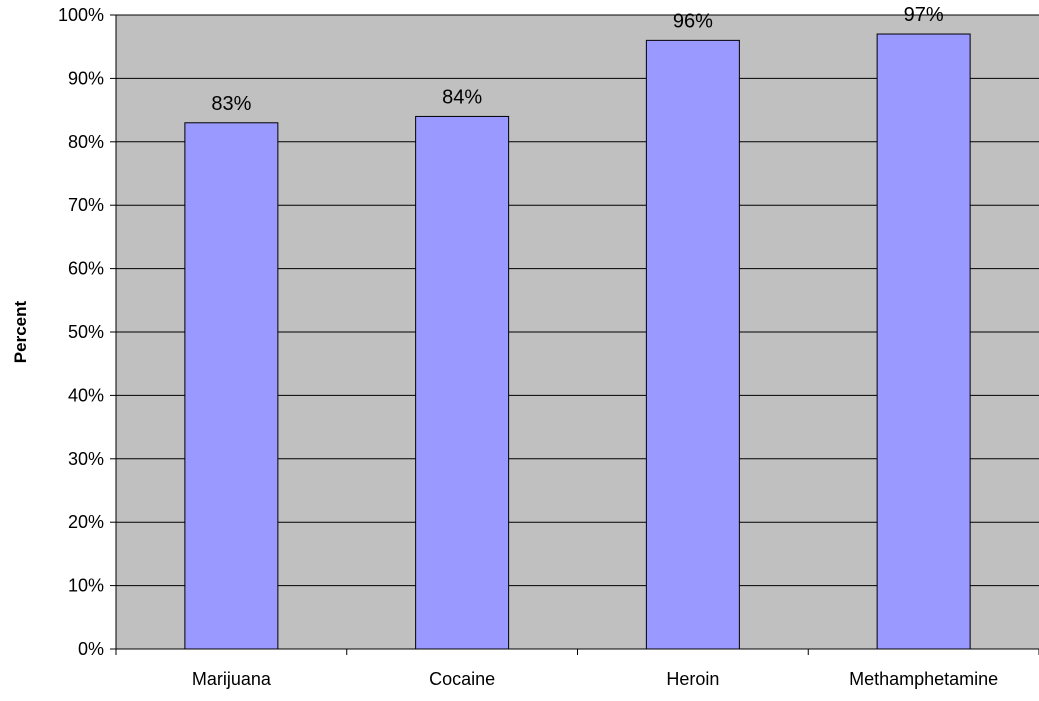 Image resolution: width=1039 pixels, height=701 pixels. I want to click on data-label: 84%, so click(462, 97).